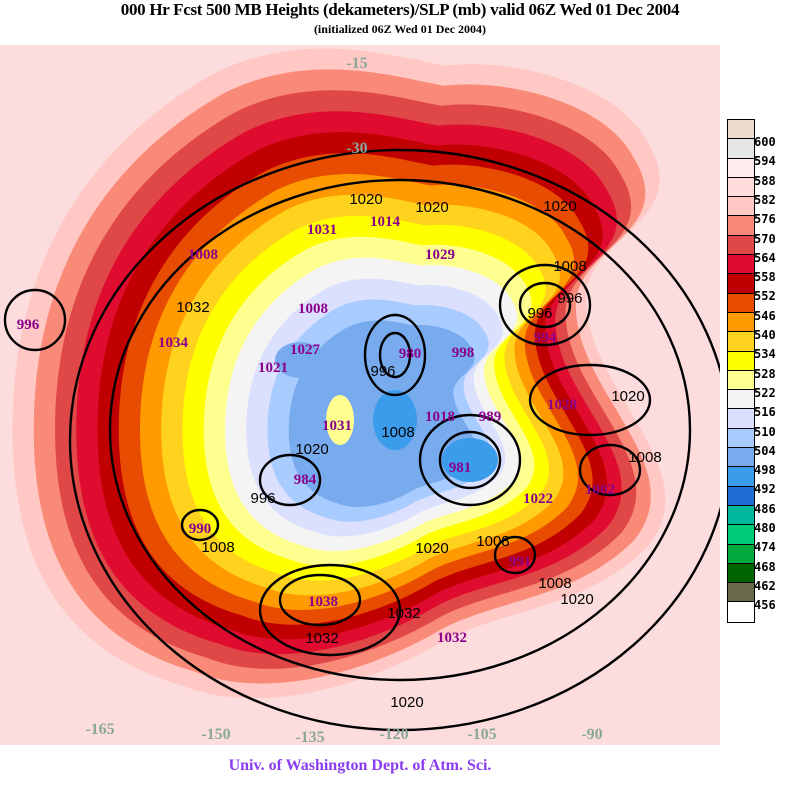  I want to click on pressure-center-label: 1014, so click(385, 222).